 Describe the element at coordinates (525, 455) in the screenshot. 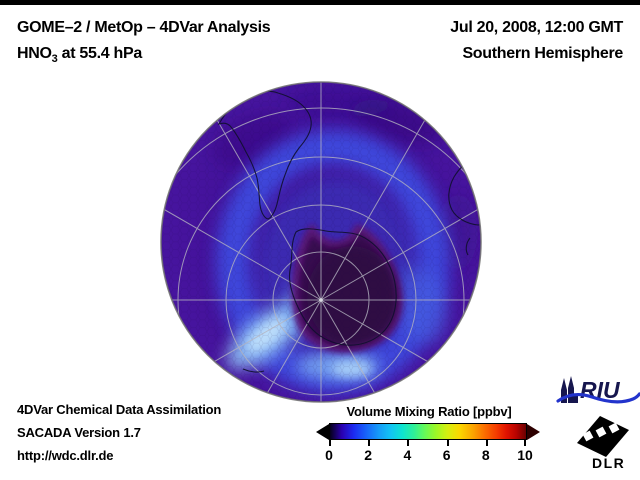

I see `colorbar-tick-label: 10` at that location.